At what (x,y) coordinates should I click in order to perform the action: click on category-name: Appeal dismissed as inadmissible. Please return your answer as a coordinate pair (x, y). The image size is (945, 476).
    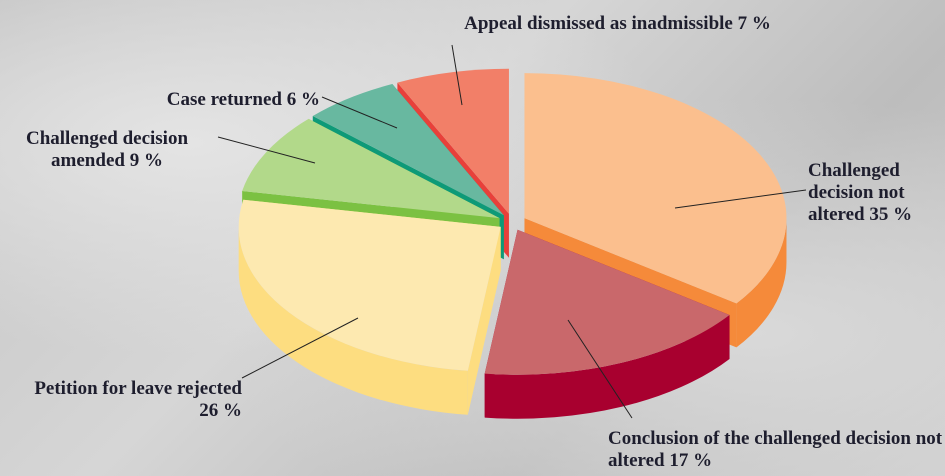
    Looking at the image, I should click on (598, 23).